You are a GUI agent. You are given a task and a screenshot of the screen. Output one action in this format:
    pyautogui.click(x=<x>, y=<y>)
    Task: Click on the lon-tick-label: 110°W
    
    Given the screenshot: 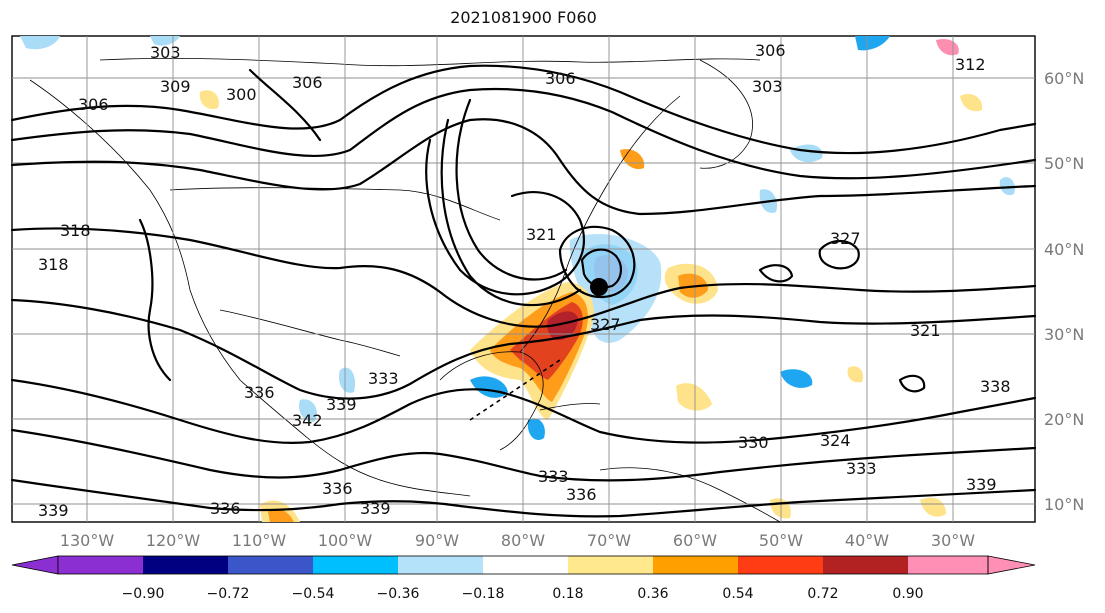 What is the action you would take?
    pyautogui.click(x=259, y=540)
    